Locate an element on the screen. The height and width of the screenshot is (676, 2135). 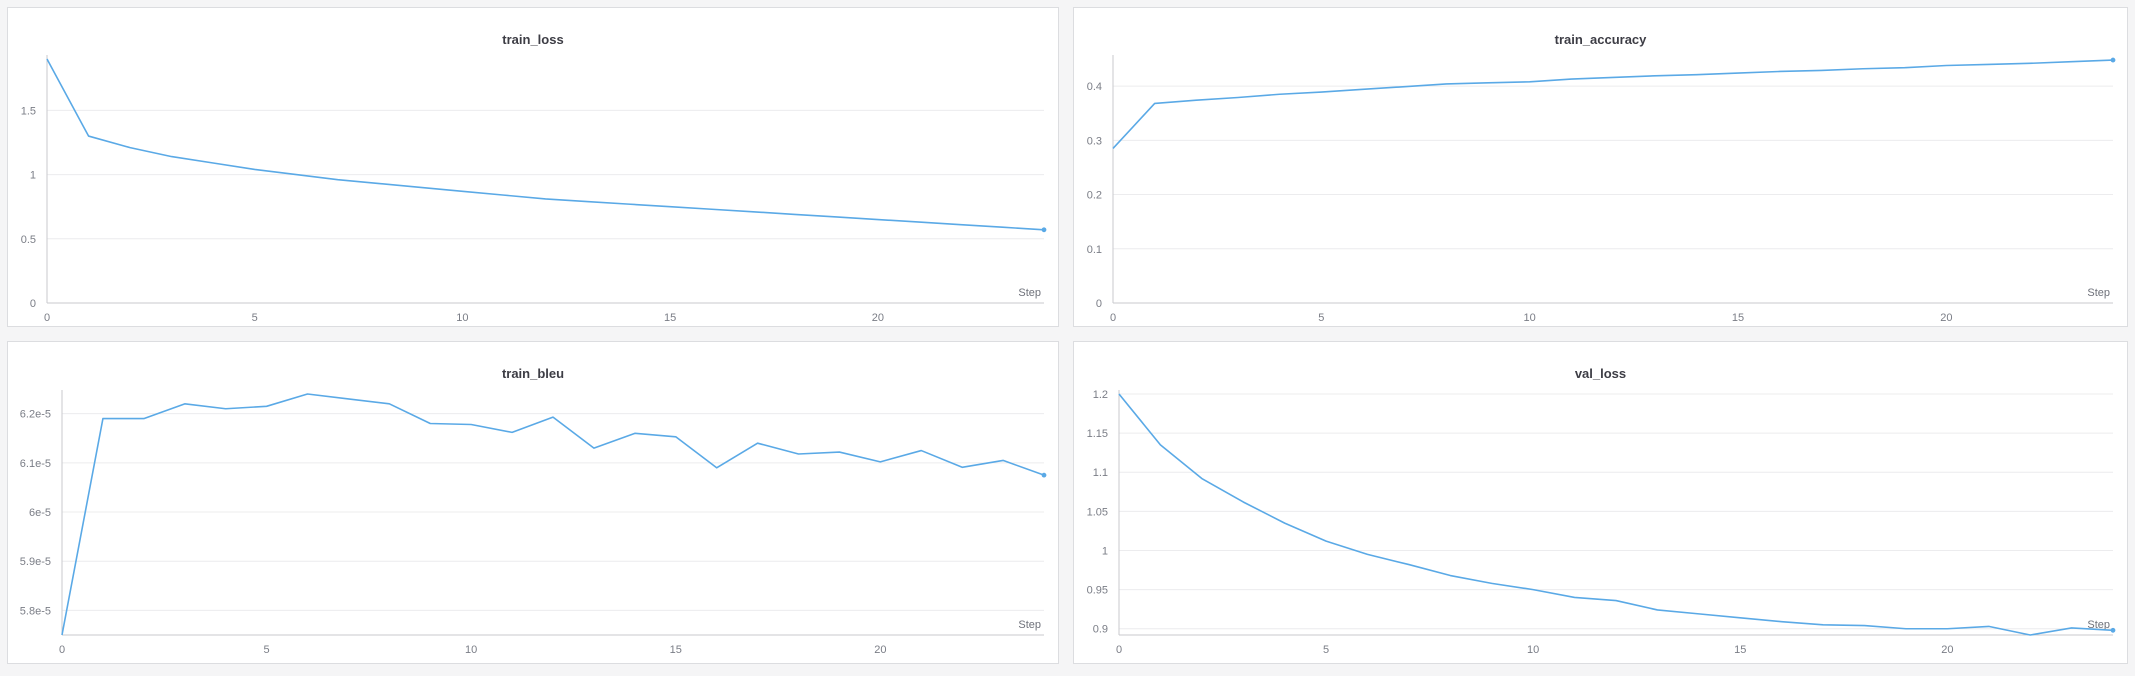
chart-1-xtick-label-0: 0 is located at coordinates (1113, 318).